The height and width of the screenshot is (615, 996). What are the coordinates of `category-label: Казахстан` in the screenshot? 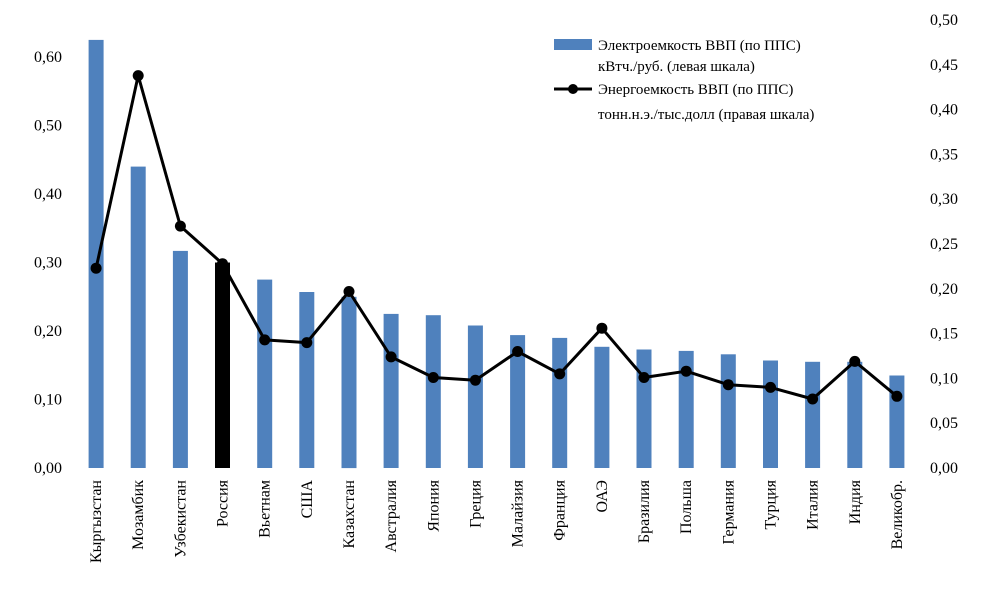 It's located at (349, 514).